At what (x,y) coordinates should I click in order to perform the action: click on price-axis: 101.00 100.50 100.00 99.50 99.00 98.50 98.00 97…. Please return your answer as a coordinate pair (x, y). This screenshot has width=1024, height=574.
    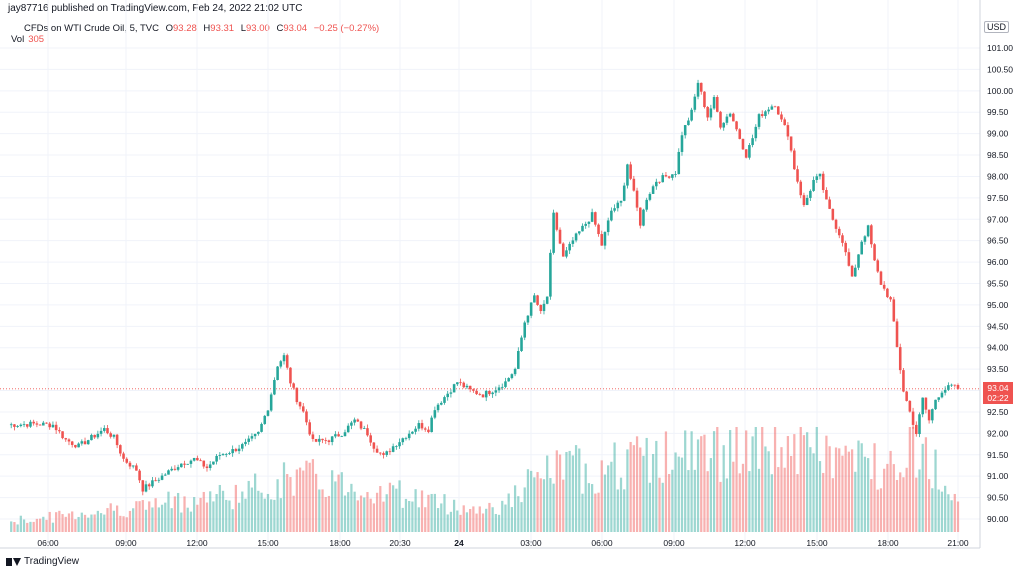
    Looking at the image, I should click on (1000, 283).